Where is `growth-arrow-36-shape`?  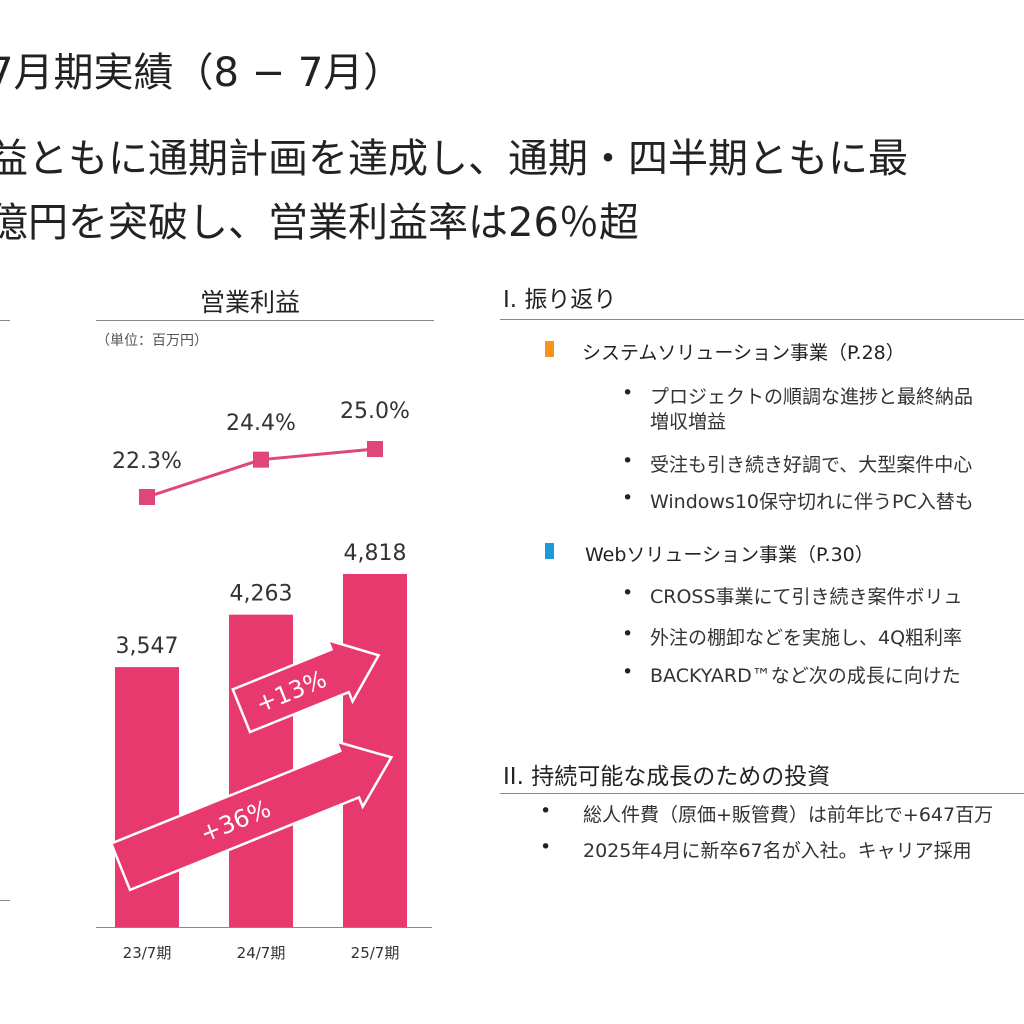 growth-arrow-36-shape is located at coordinates (251, 815).